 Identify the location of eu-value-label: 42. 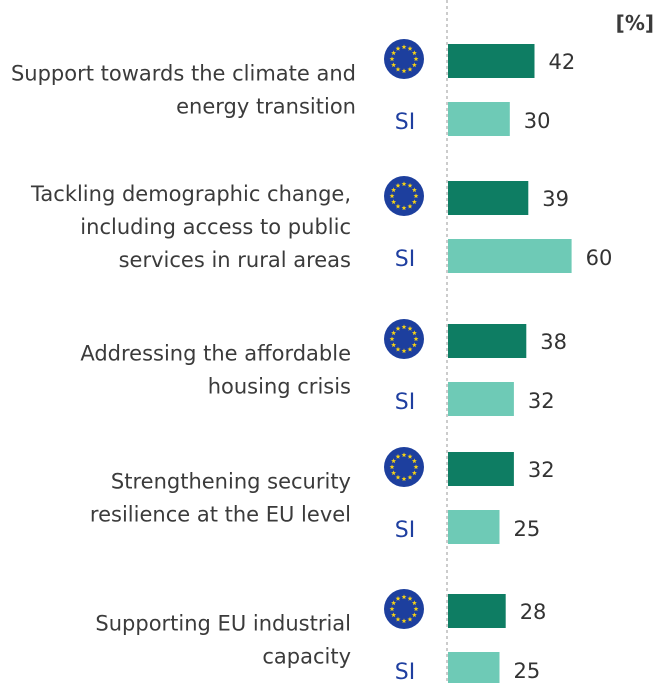
(562, 62).